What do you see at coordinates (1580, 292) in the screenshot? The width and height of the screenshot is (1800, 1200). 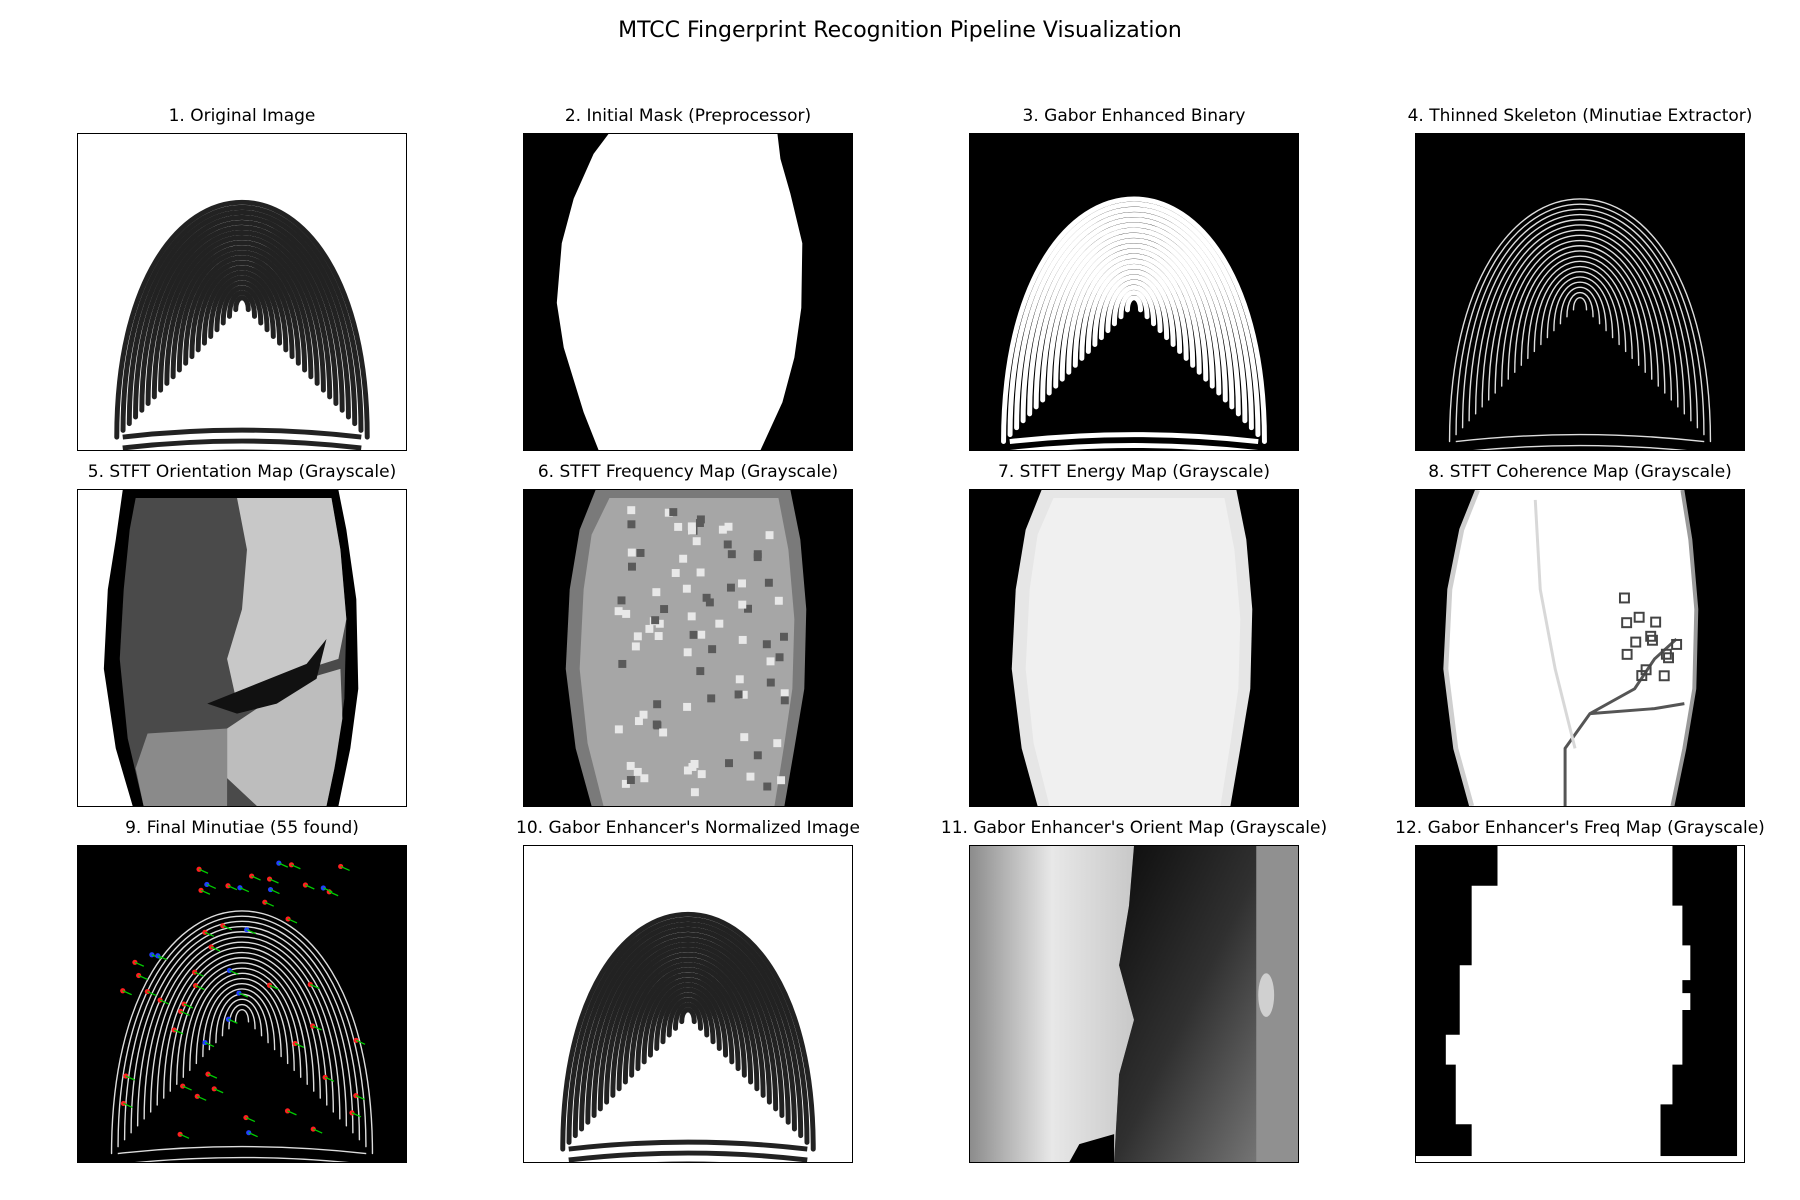 I see `thinned-skeleton-image` at bounding box center [1580, 292].